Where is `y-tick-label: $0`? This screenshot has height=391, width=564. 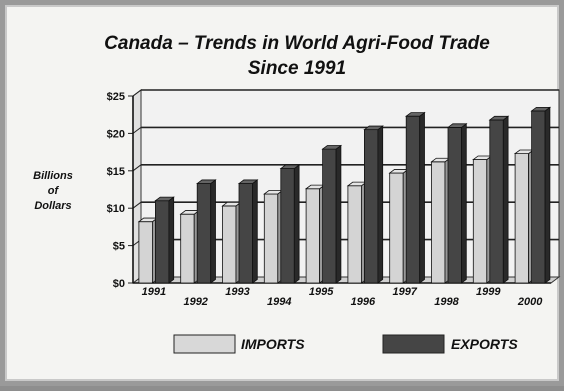
y-tick-label: $0 is located at coordinates (119, 284).